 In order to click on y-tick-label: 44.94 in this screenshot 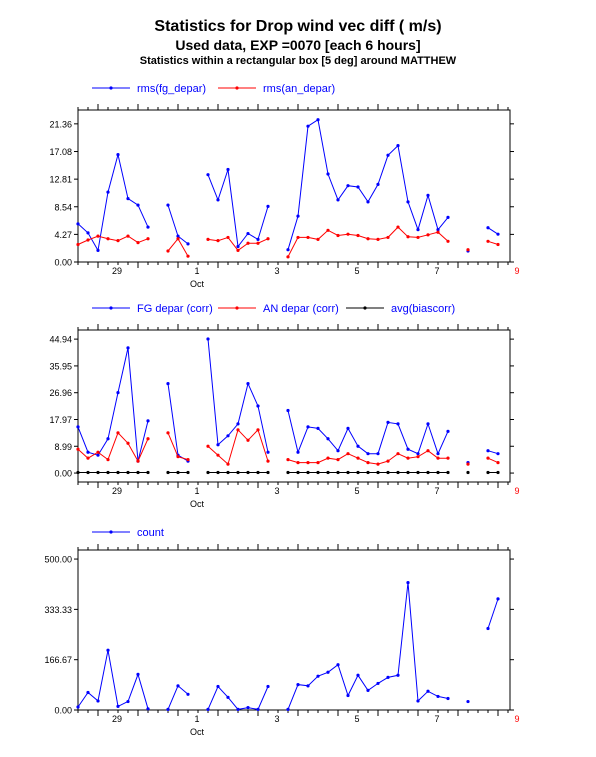, I will do `click(60, 340)`.